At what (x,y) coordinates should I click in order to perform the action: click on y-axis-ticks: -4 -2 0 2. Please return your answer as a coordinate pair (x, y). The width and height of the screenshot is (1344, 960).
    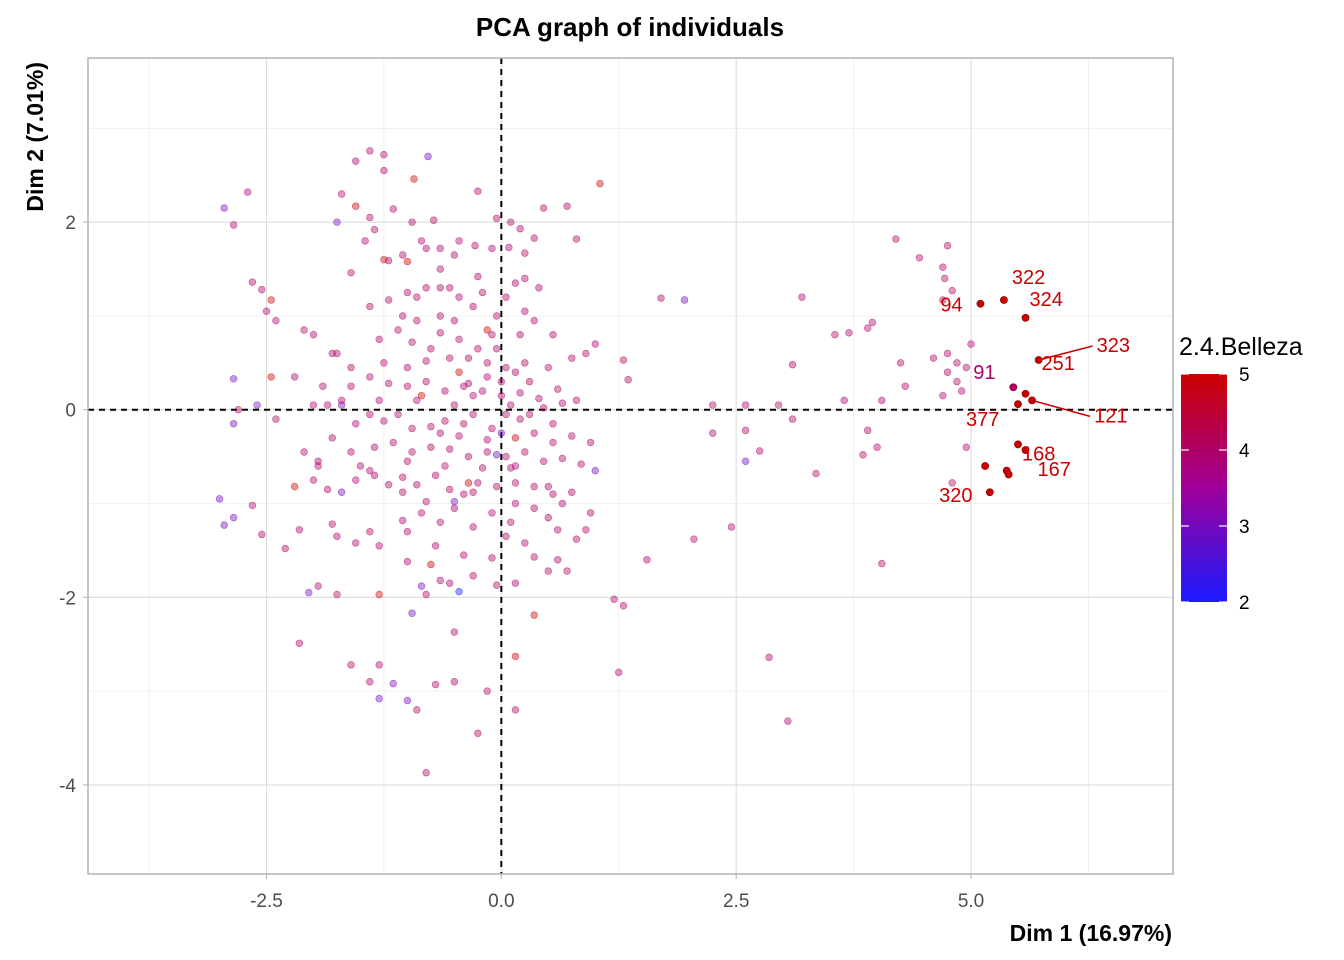
    Looking at the image, I should click on (73, 505).